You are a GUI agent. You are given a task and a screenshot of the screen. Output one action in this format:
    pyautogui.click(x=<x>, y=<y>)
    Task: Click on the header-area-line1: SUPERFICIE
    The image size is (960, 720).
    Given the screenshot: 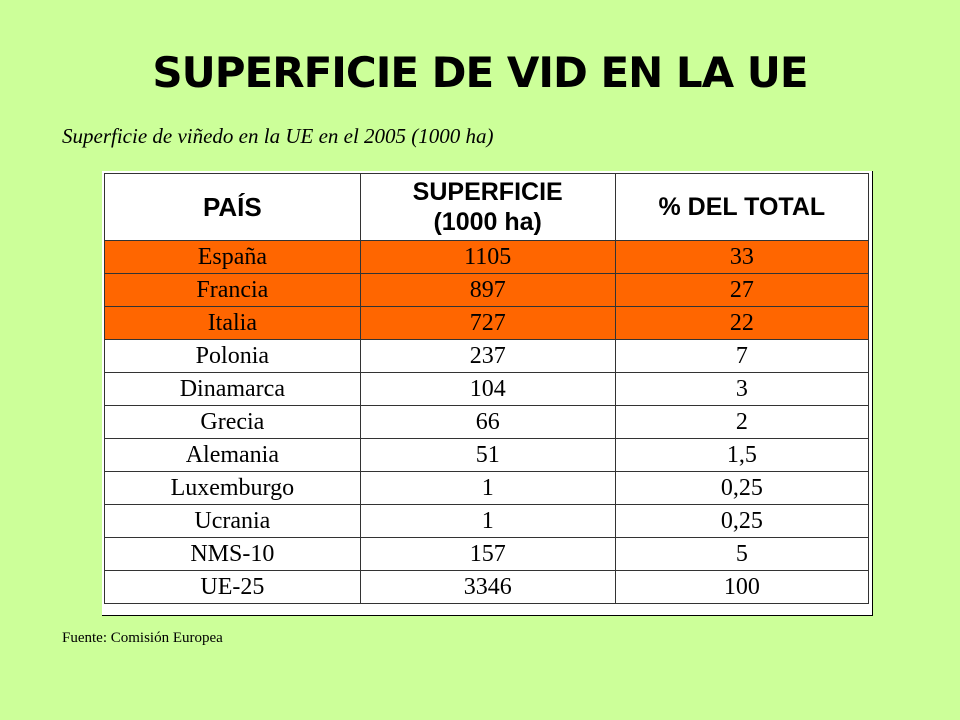 What is the action you would take?
    pyautogui.click(x=487, y=192)
    